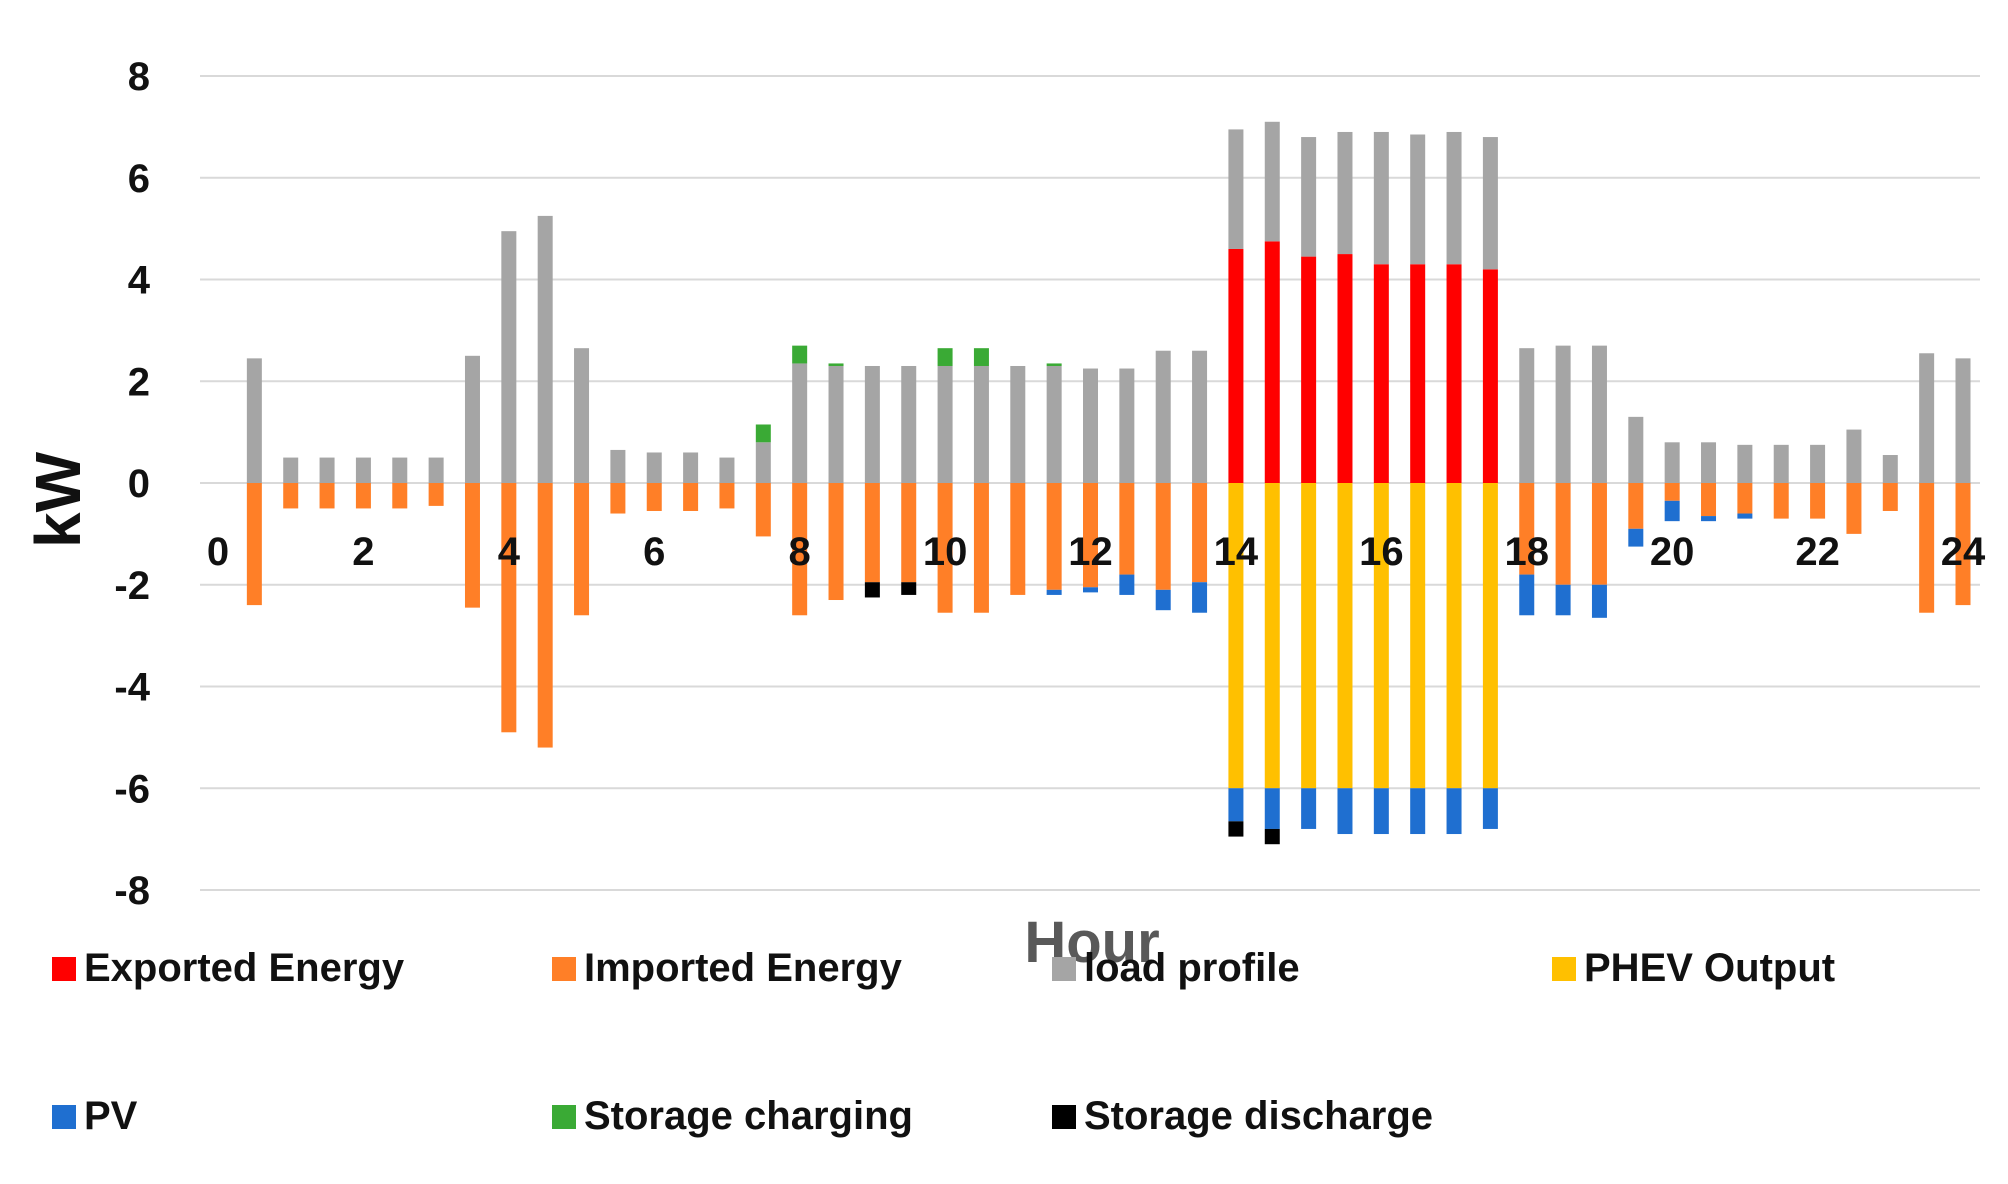 This screenshot has width=2008, height=1184. Describe the element at coordinates (139, 179) in the screenshot. I see `y-tick-label: 6` at that location.